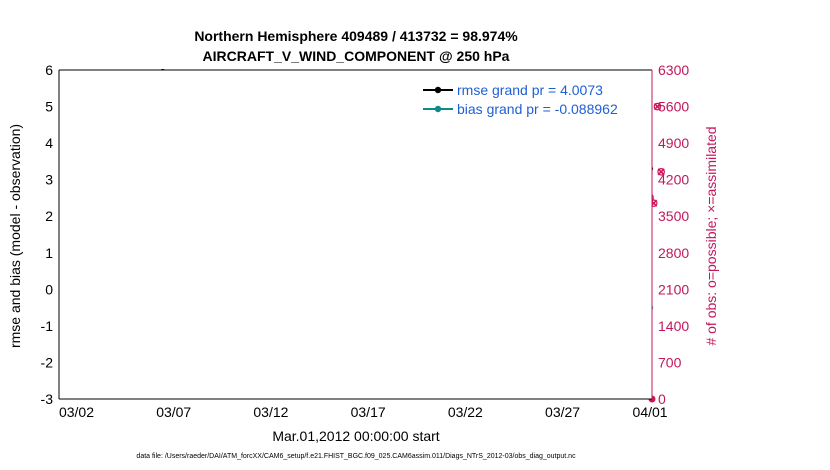 This screenshot has height=470, width=830. What do you see at coordinates (438, 109) in the screenshot?
I see `legend-bias-marker` at bounding box center [438, 109].